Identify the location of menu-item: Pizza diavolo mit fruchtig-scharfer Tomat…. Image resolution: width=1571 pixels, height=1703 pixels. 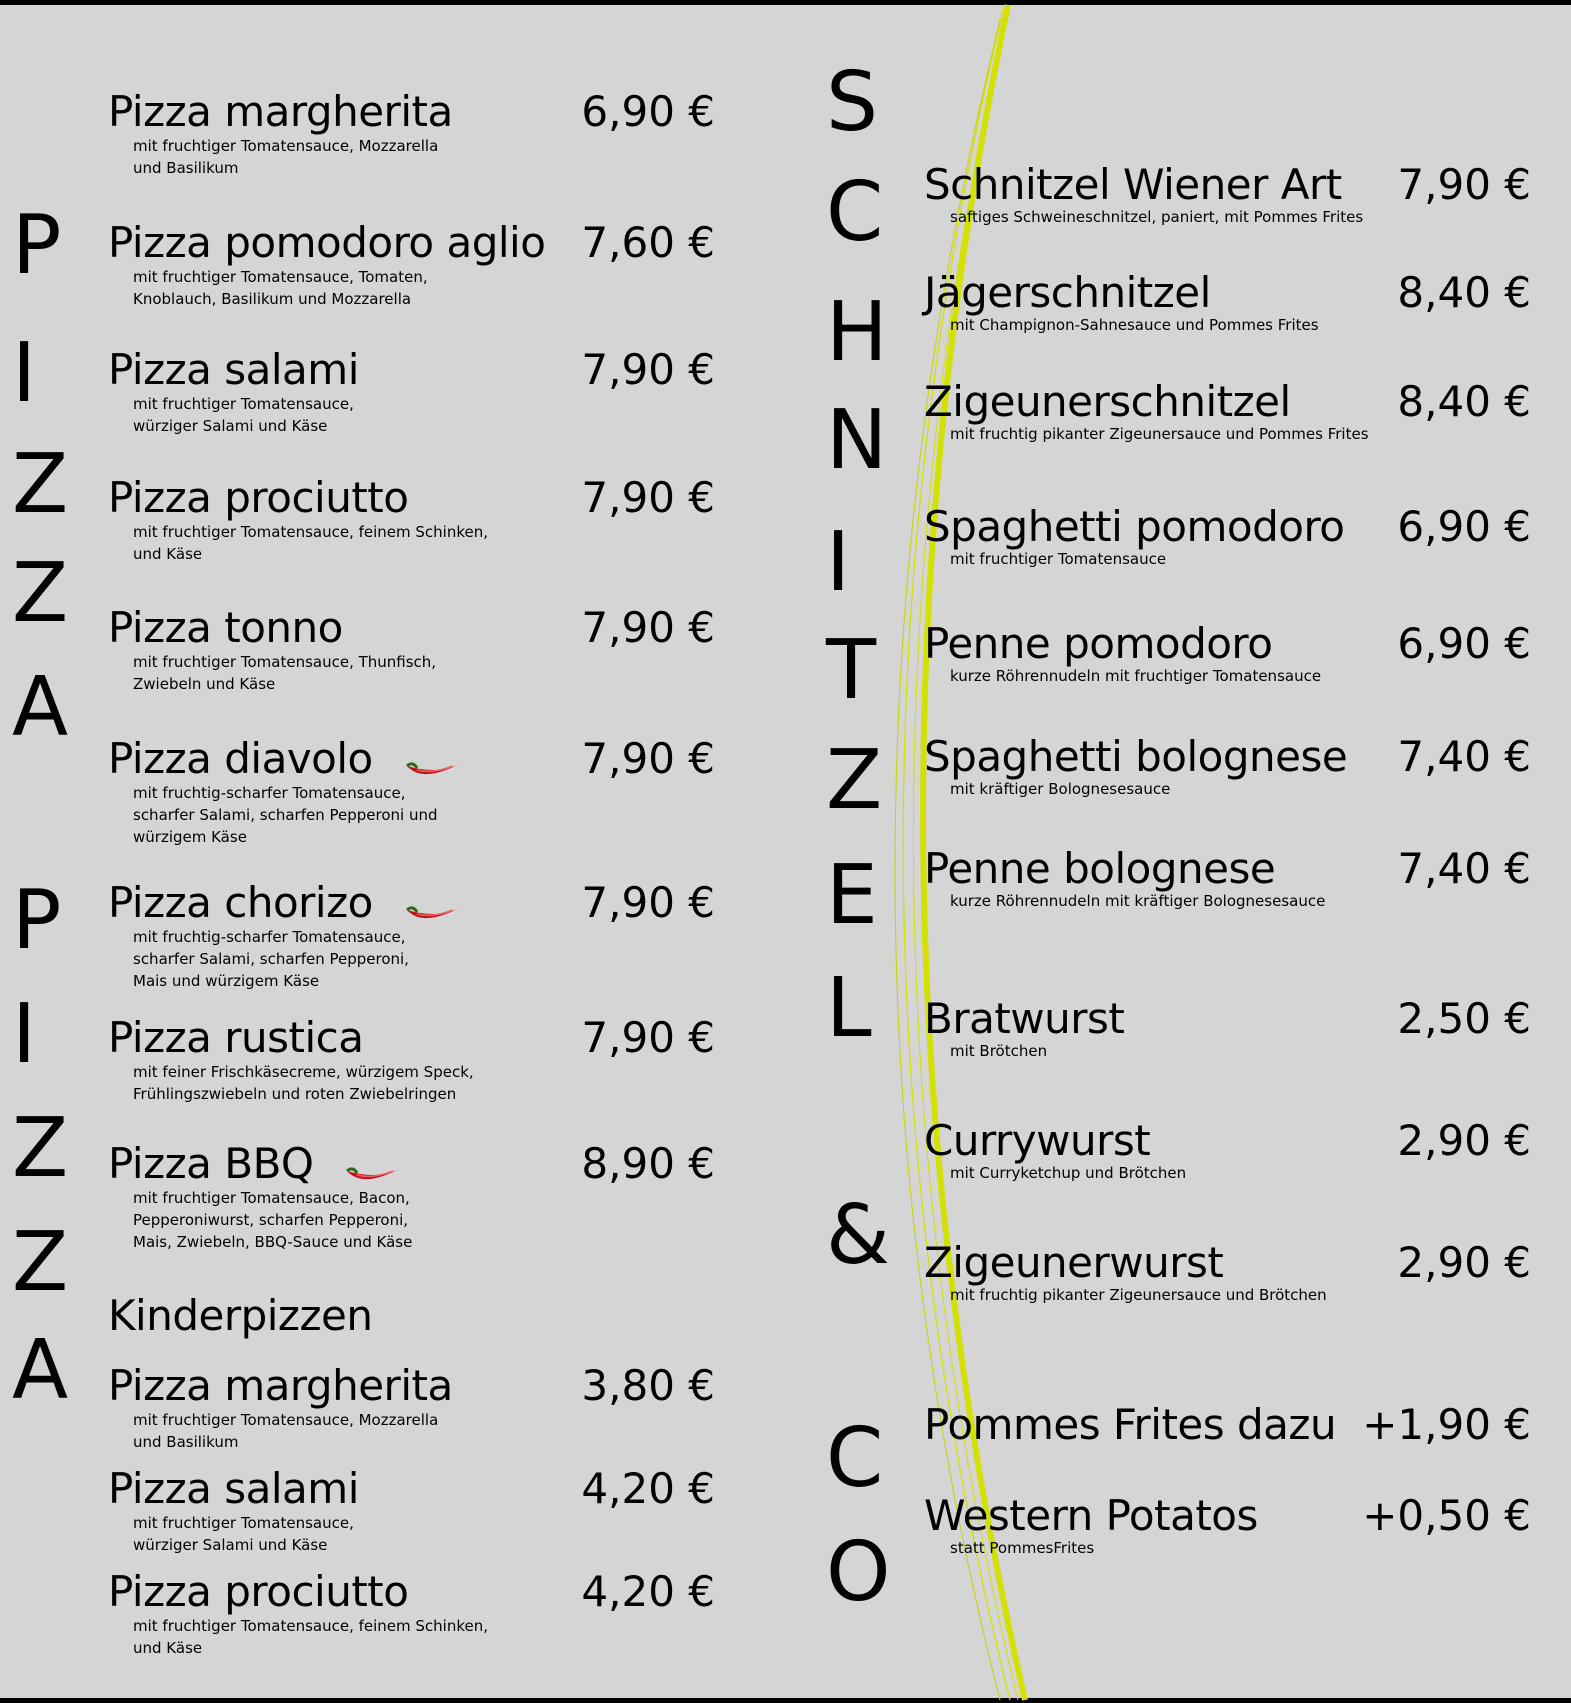
(288, 791).